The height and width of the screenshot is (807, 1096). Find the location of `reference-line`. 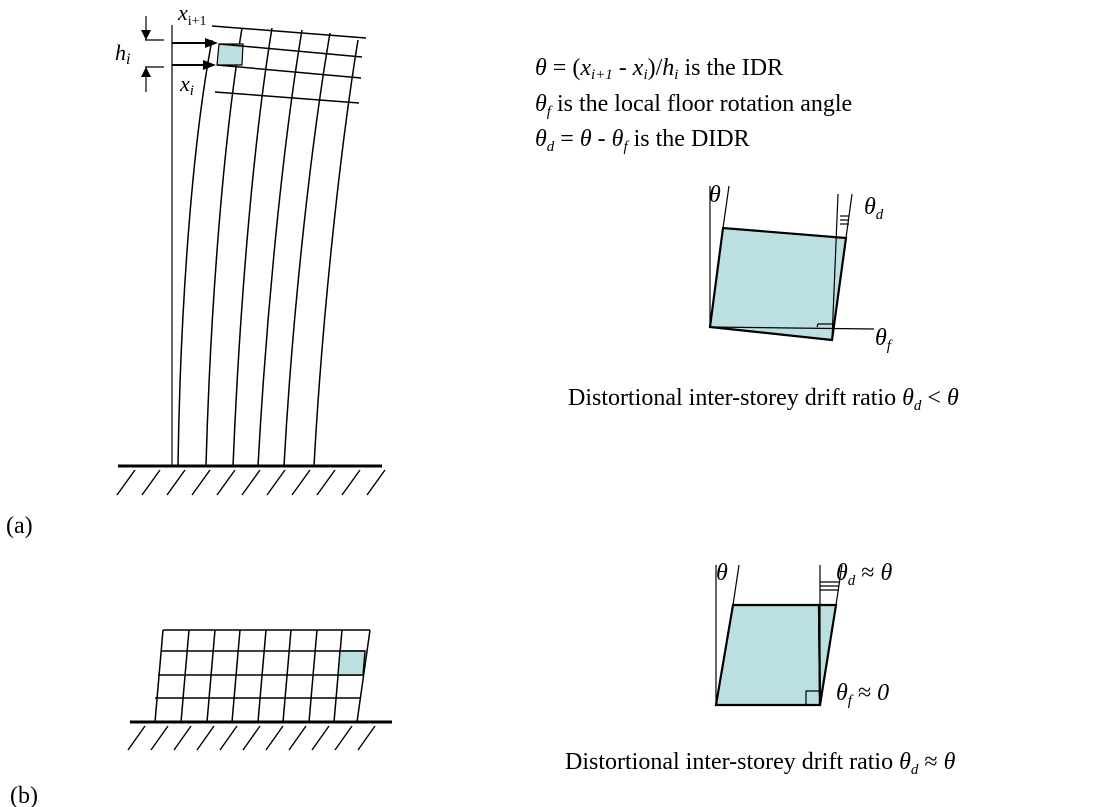

reference-line is located at coordinates (835, 267).